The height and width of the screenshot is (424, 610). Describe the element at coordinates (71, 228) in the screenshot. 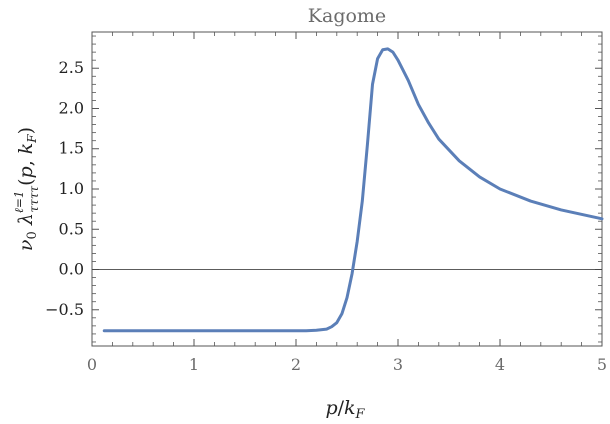

I see `y-tick-label: 0.5` at that location.